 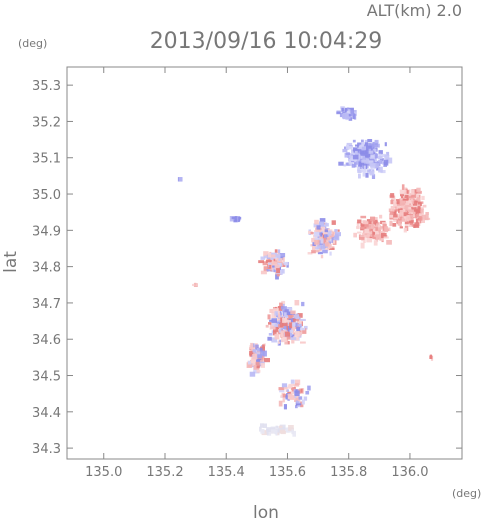 I want to click on y-tick-label: 34.9, so click(x=46, y=231).